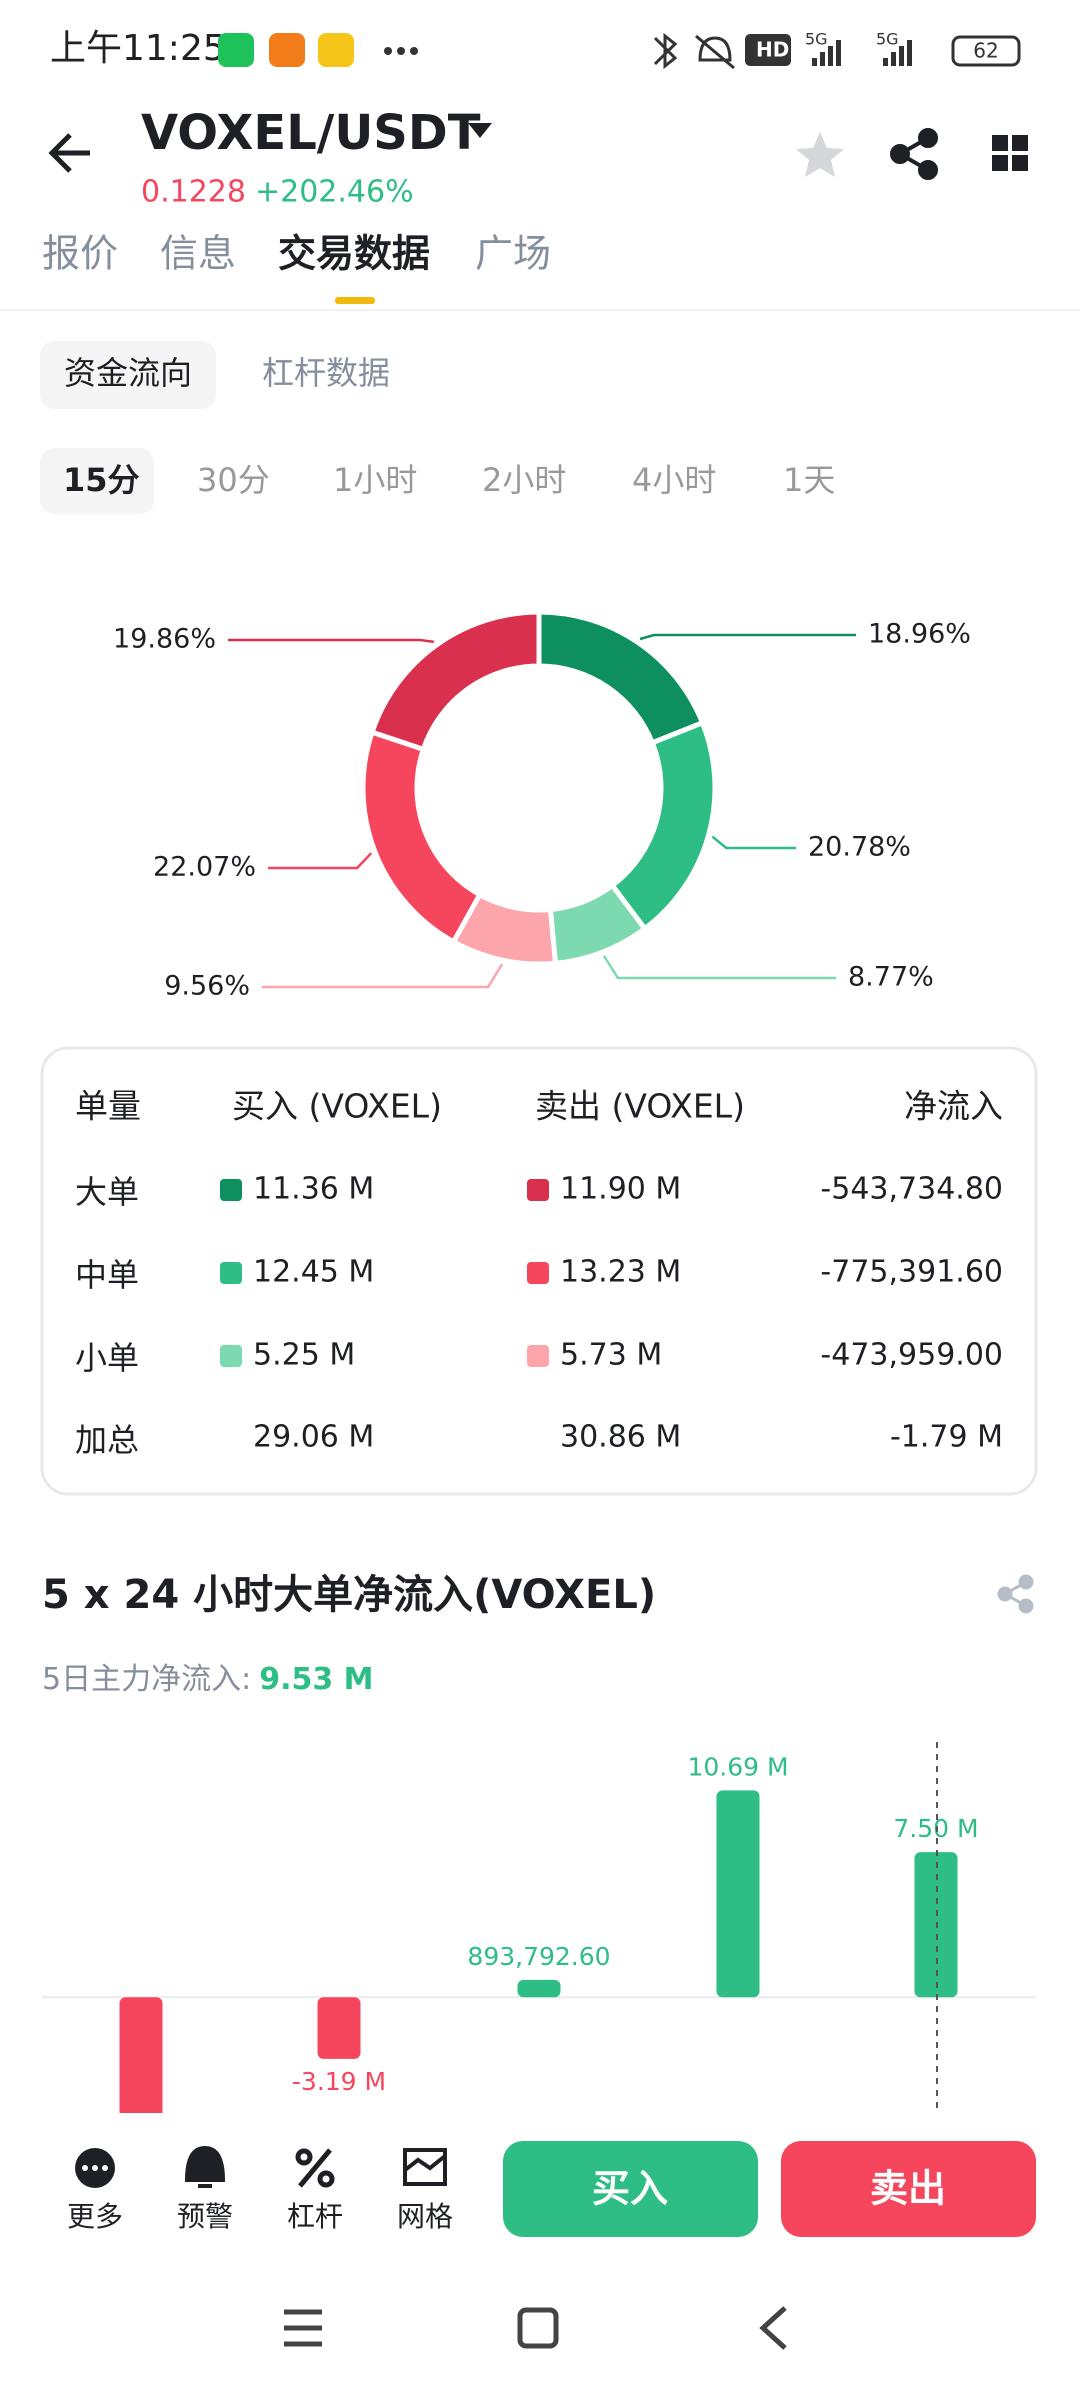 The image size is (1080, 2400). I want to click on battery-icon, so click(986, 51).